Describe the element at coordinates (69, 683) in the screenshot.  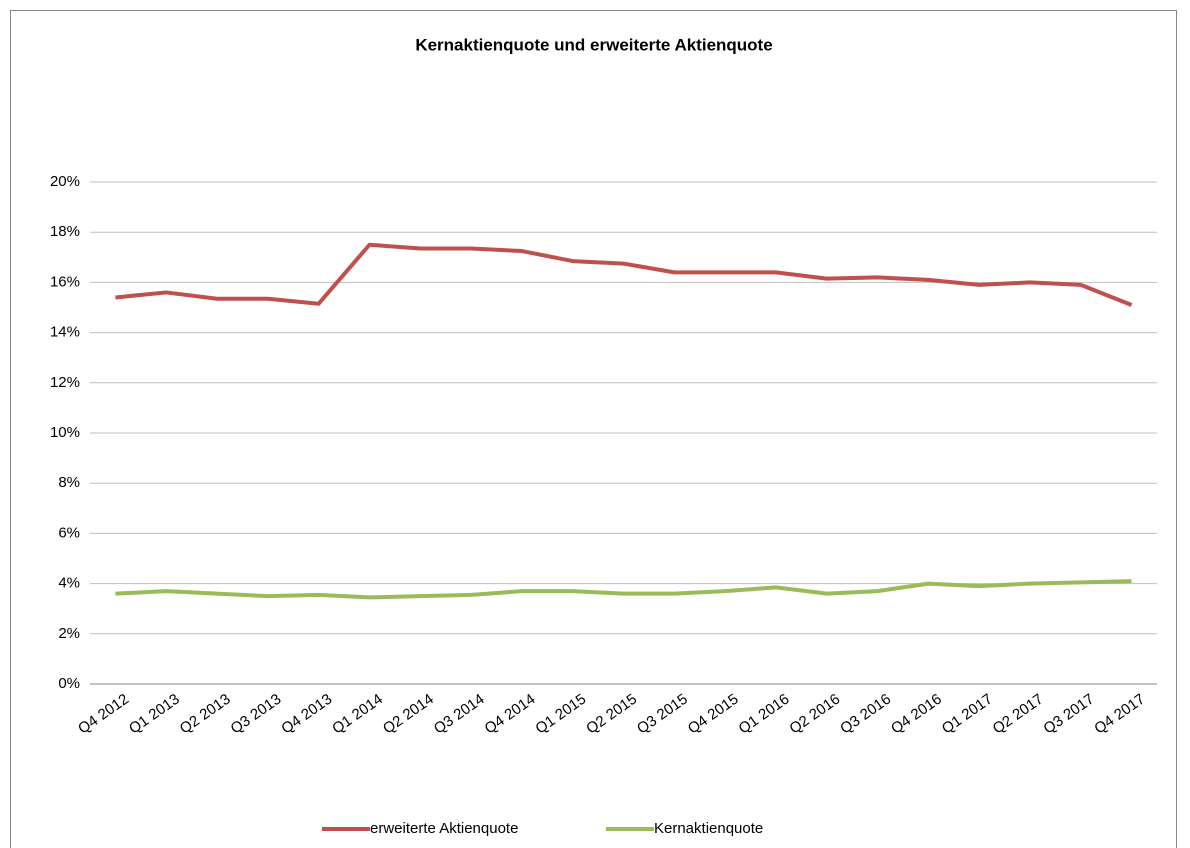
I see `y-tick-label: 0%` at that location.